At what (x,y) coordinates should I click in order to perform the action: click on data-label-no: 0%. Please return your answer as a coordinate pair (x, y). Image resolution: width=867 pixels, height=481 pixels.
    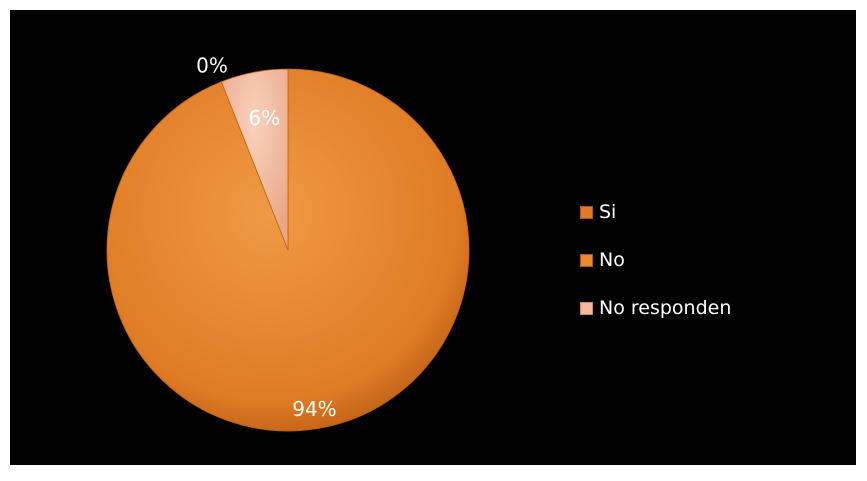
    Looking at the image, I should click on (212, 66).